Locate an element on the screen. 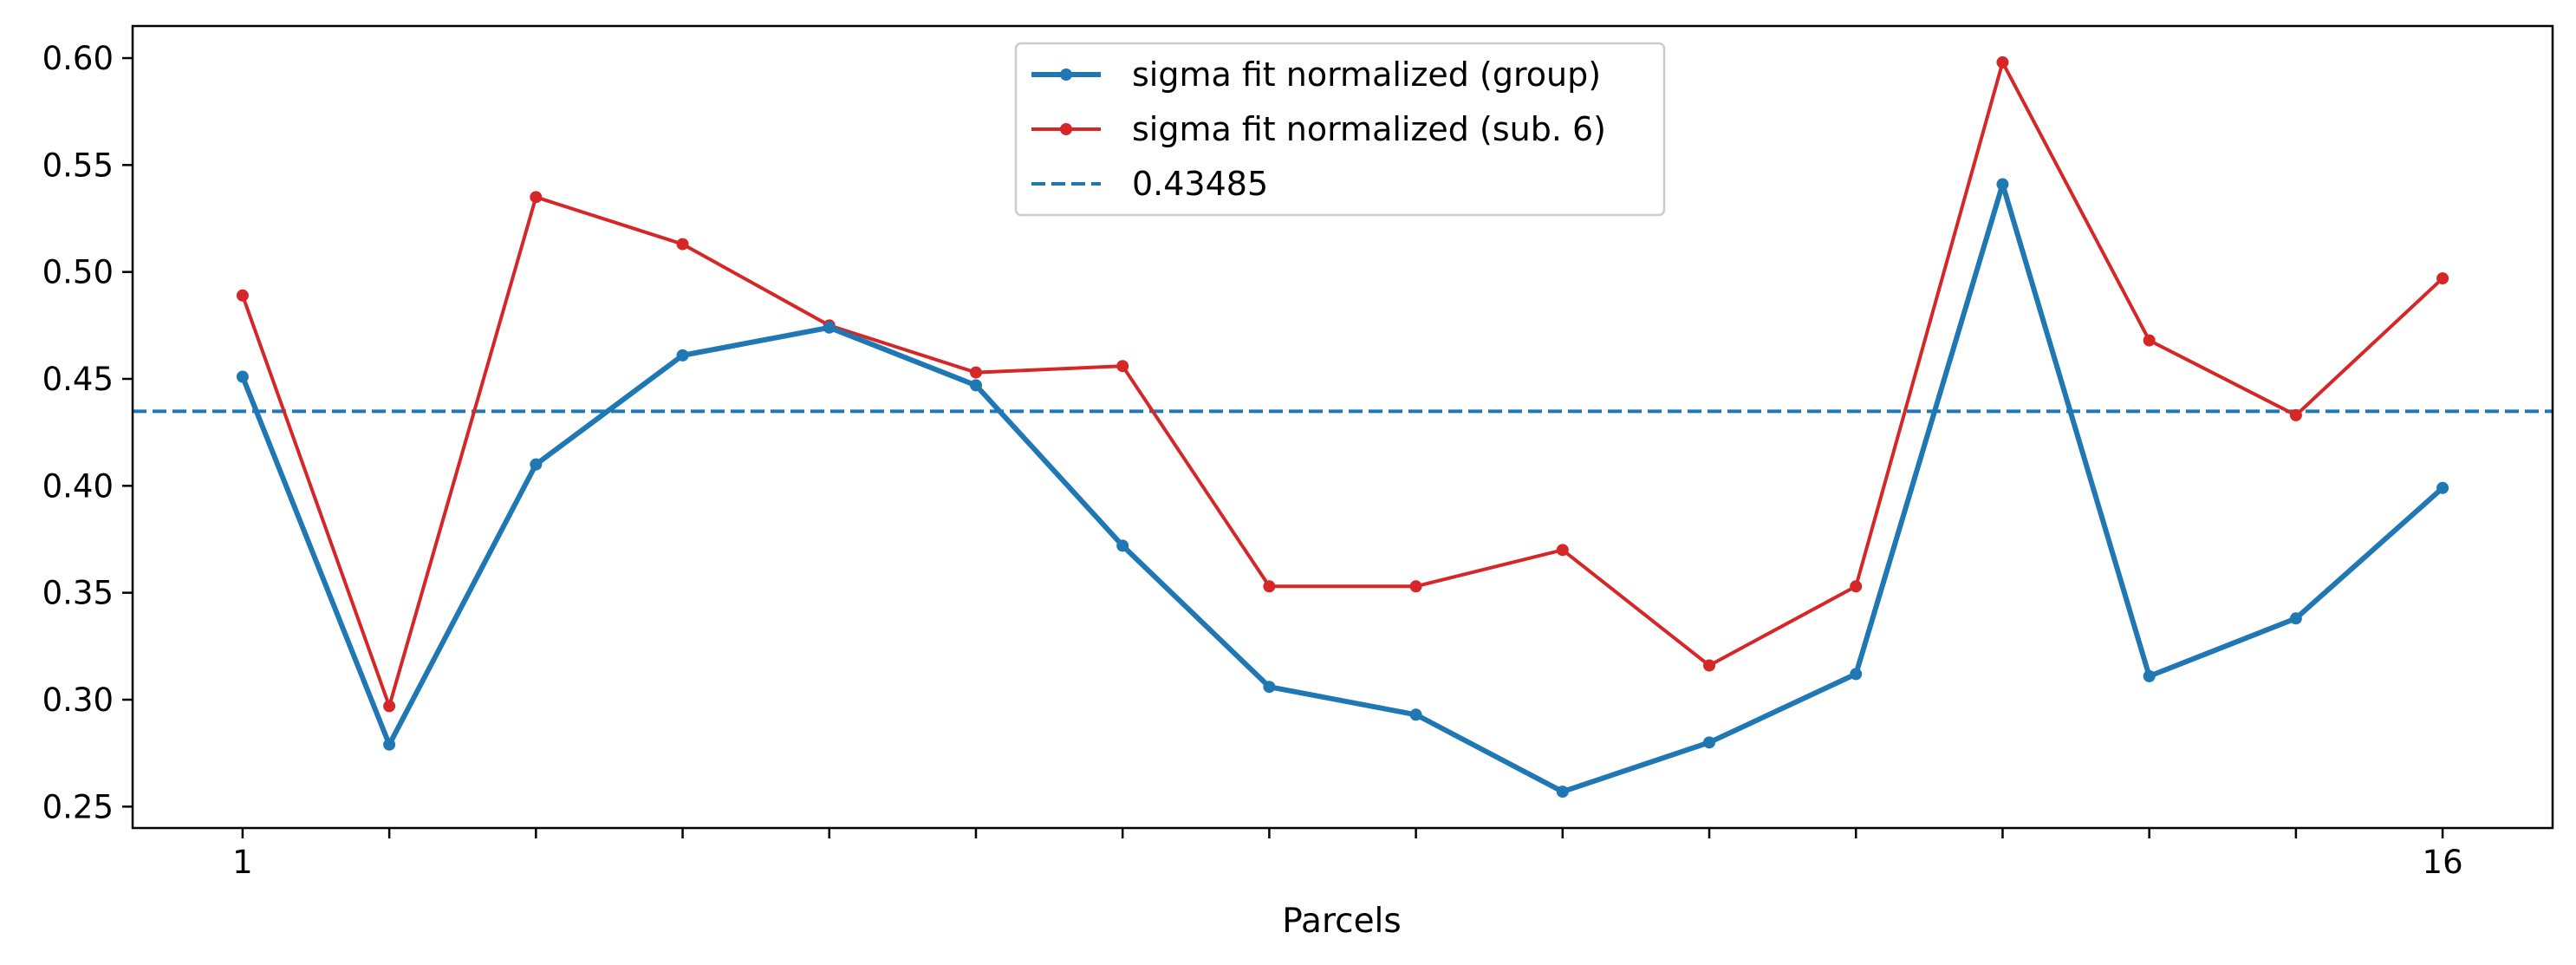  x-axis-title: Parcels is located at coordinates (1341, 921).